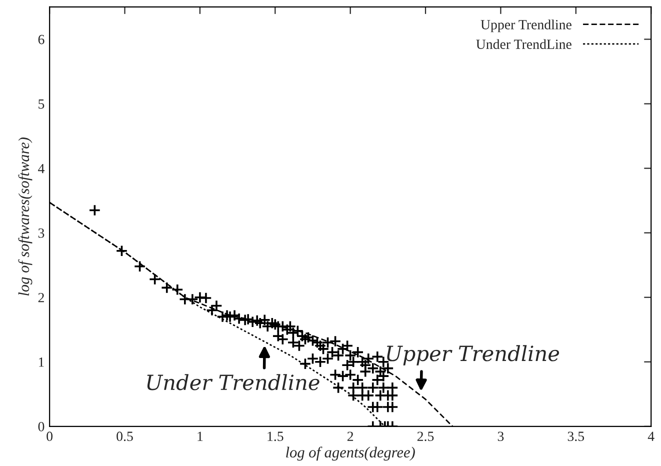 Image resolution: width=661 pixels, height=466 pixels. Describe the element at coordinates (501, 437) in the screenshot. I see `x-tick-label: 3` at that location.